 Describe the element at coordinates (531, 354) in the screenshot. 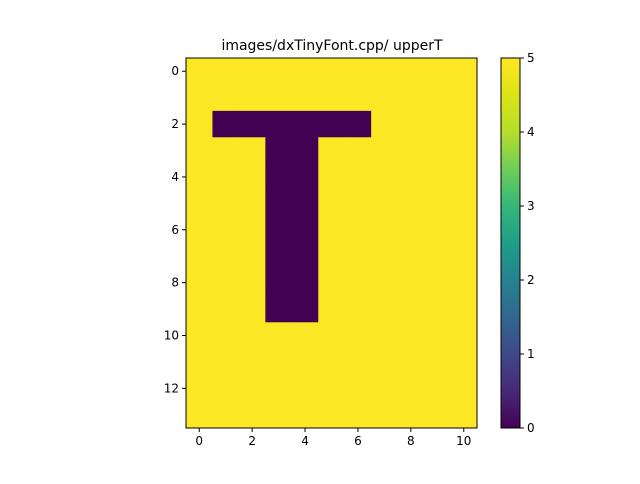

I see `colorbar-tick-label: 1` at that location.